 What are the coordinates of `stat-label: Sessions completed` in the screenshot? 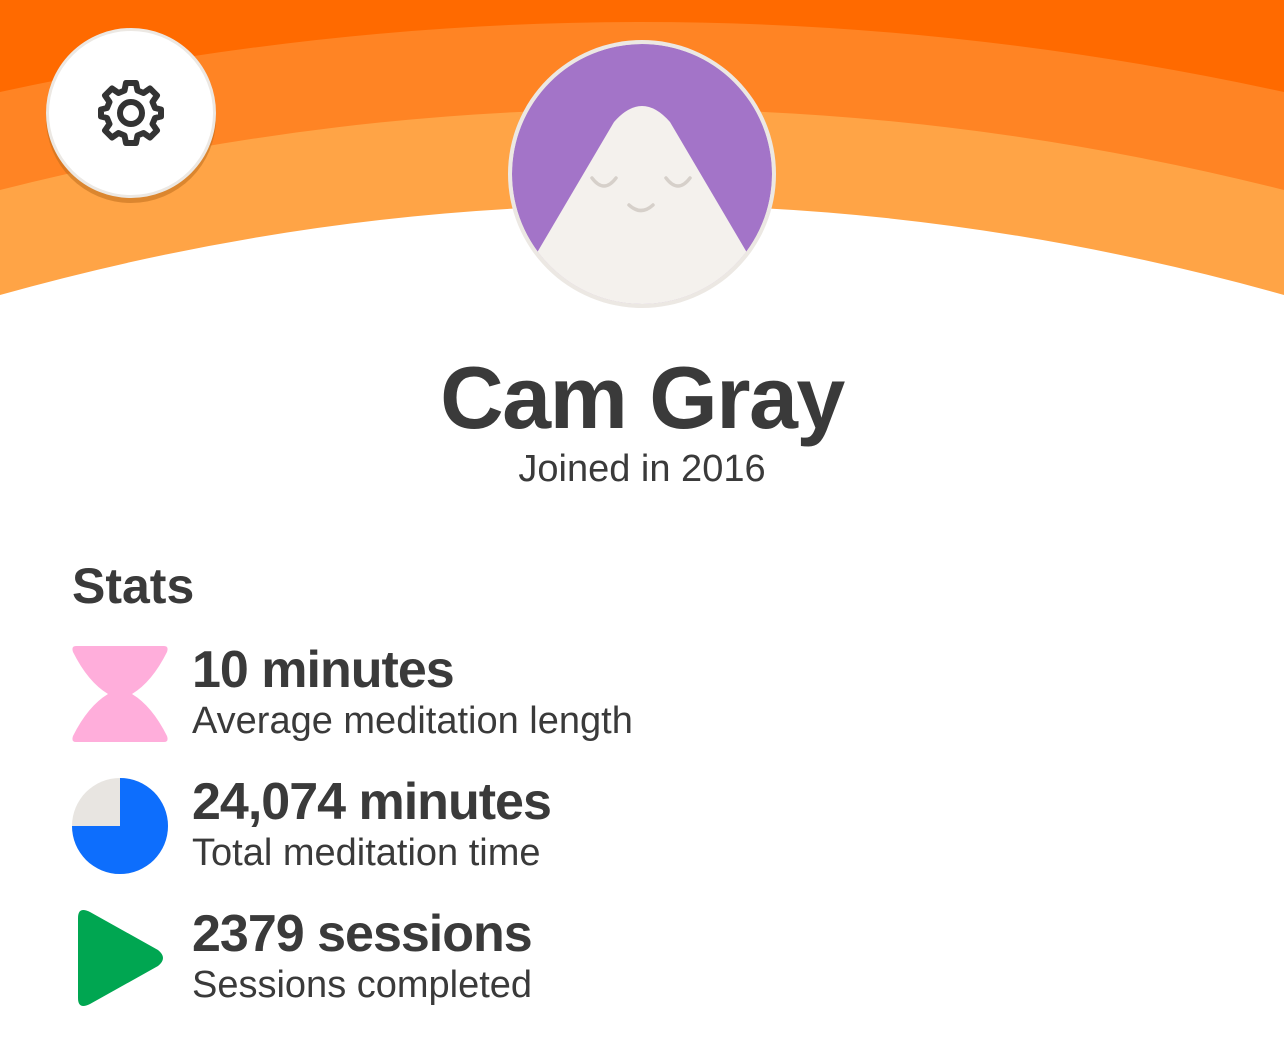 It's located at (362, 985).